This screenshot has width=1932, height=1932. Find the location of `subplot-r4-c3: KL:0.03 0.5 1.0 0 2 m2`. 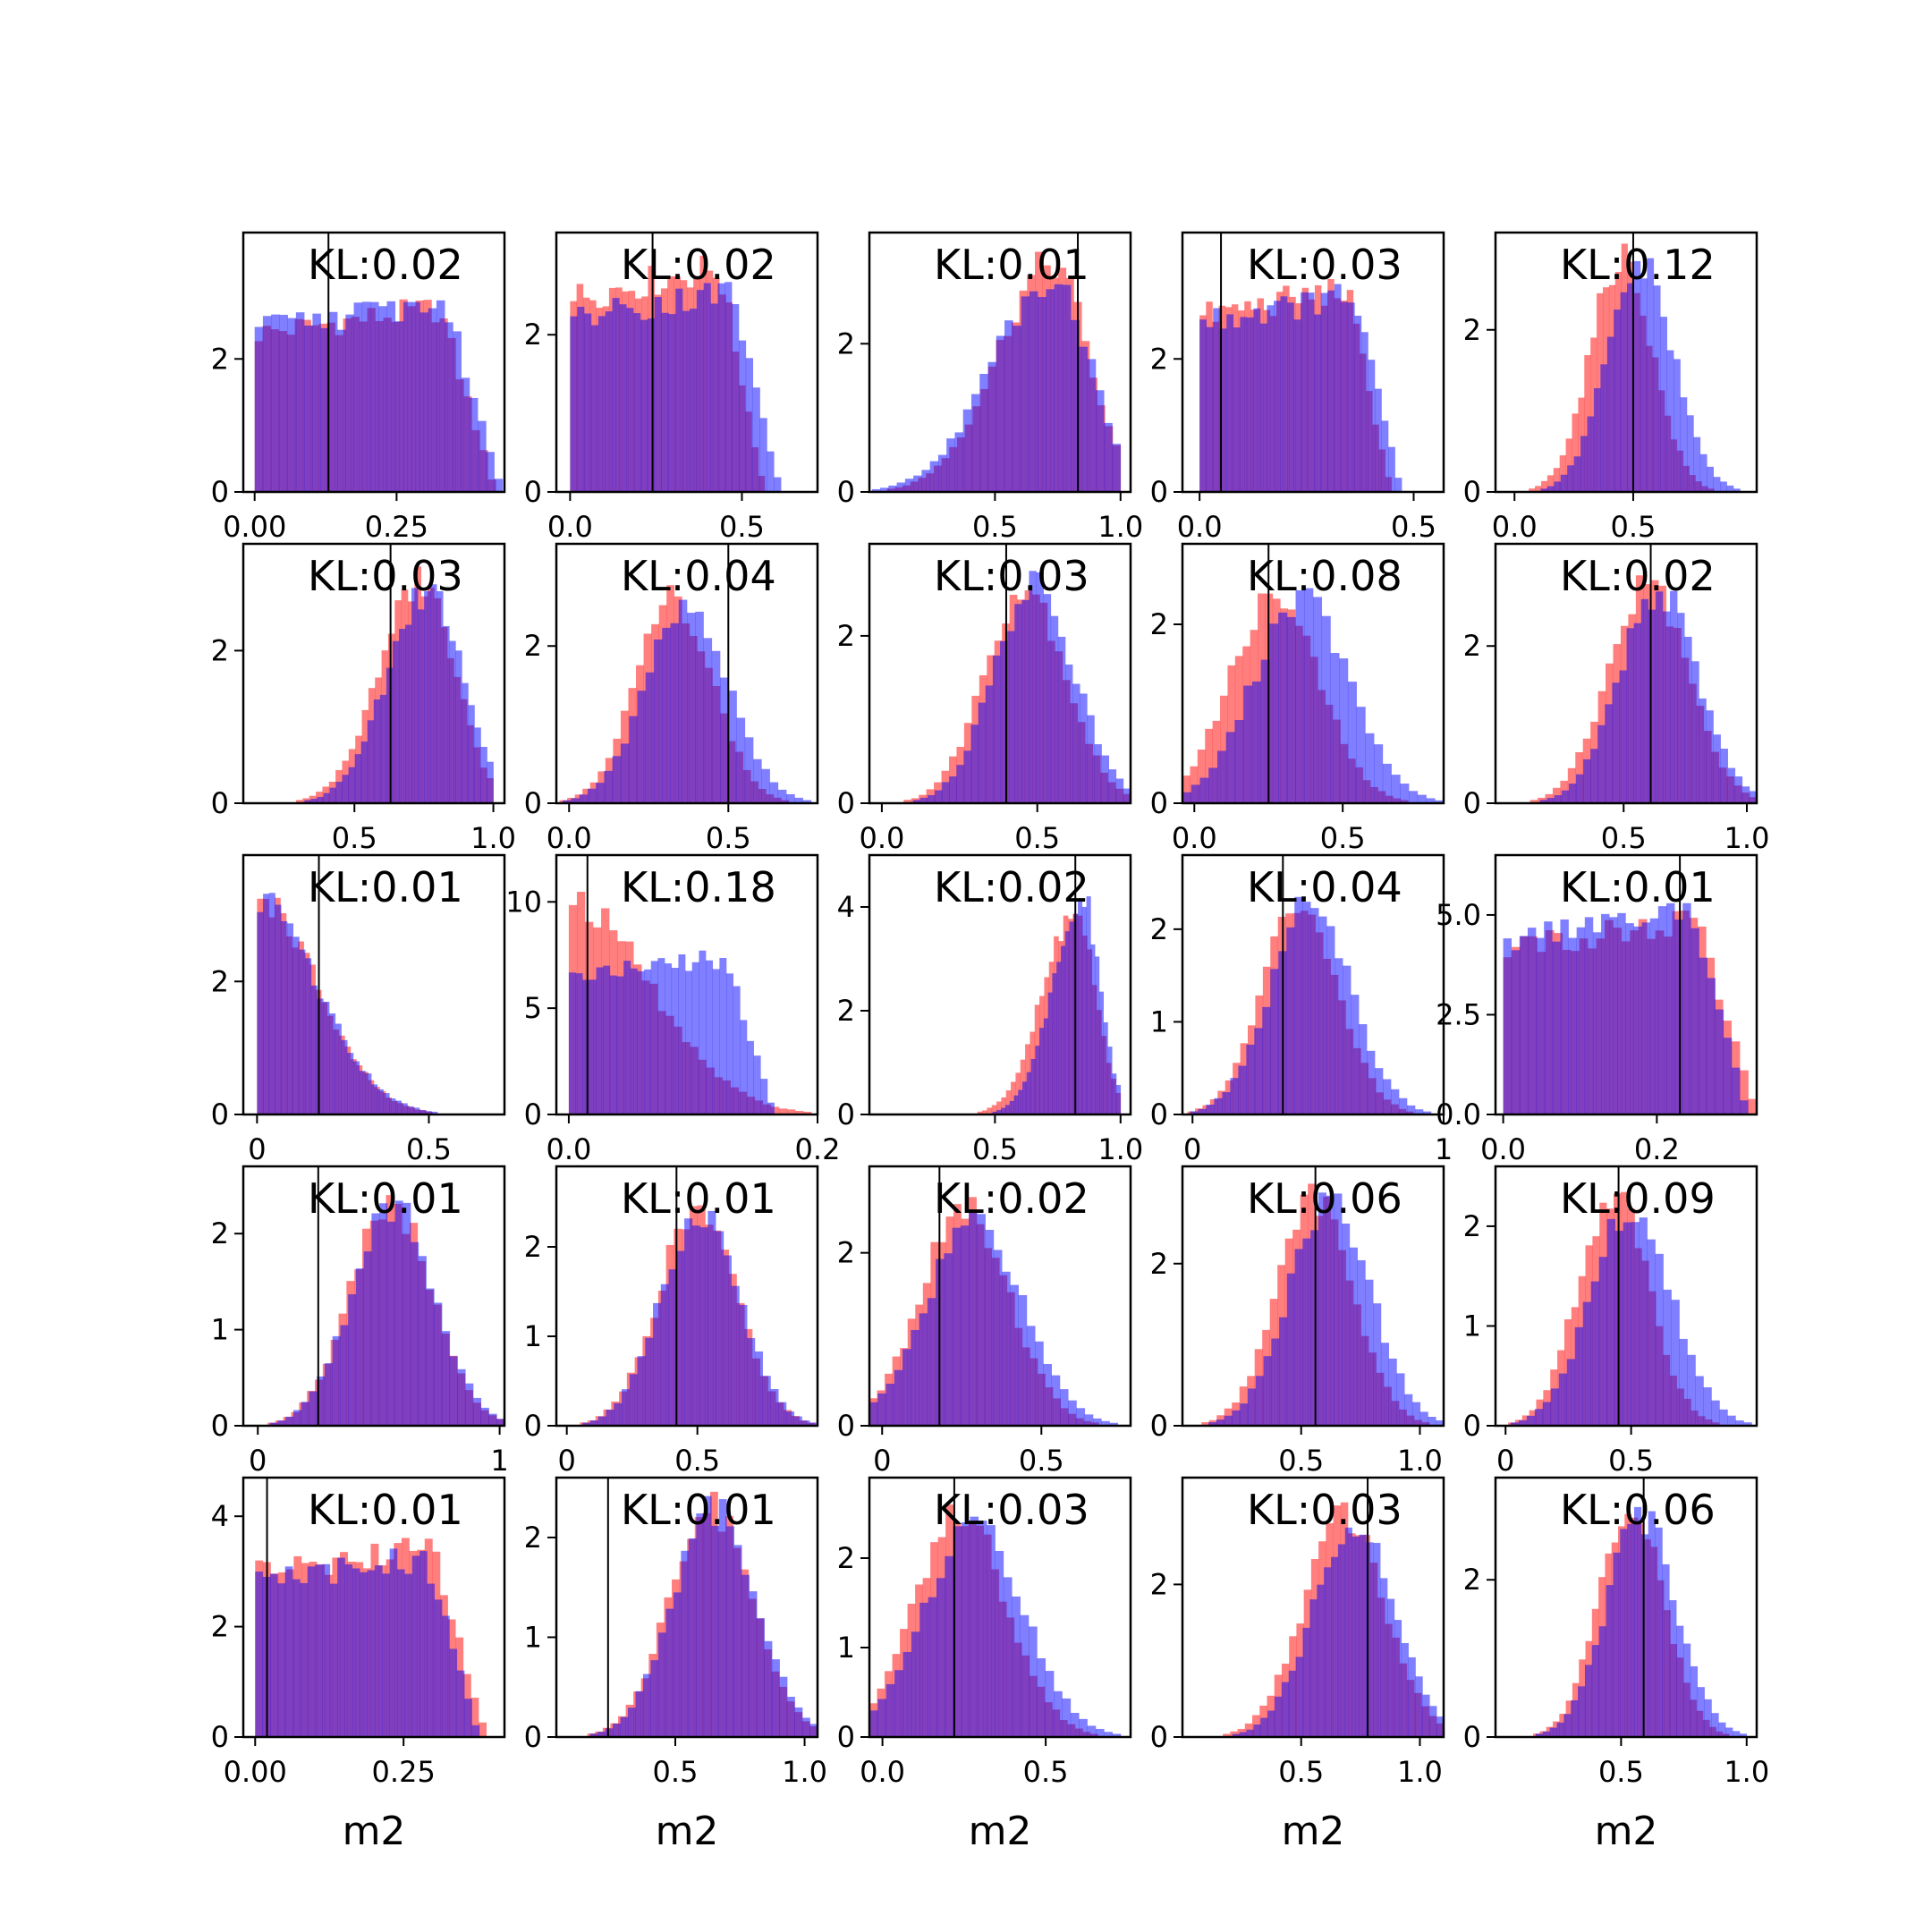

subplot-r4-c3: KL:0.03 0.5 1.0 0 2 m2 is located at coordinates (1297, 1665).